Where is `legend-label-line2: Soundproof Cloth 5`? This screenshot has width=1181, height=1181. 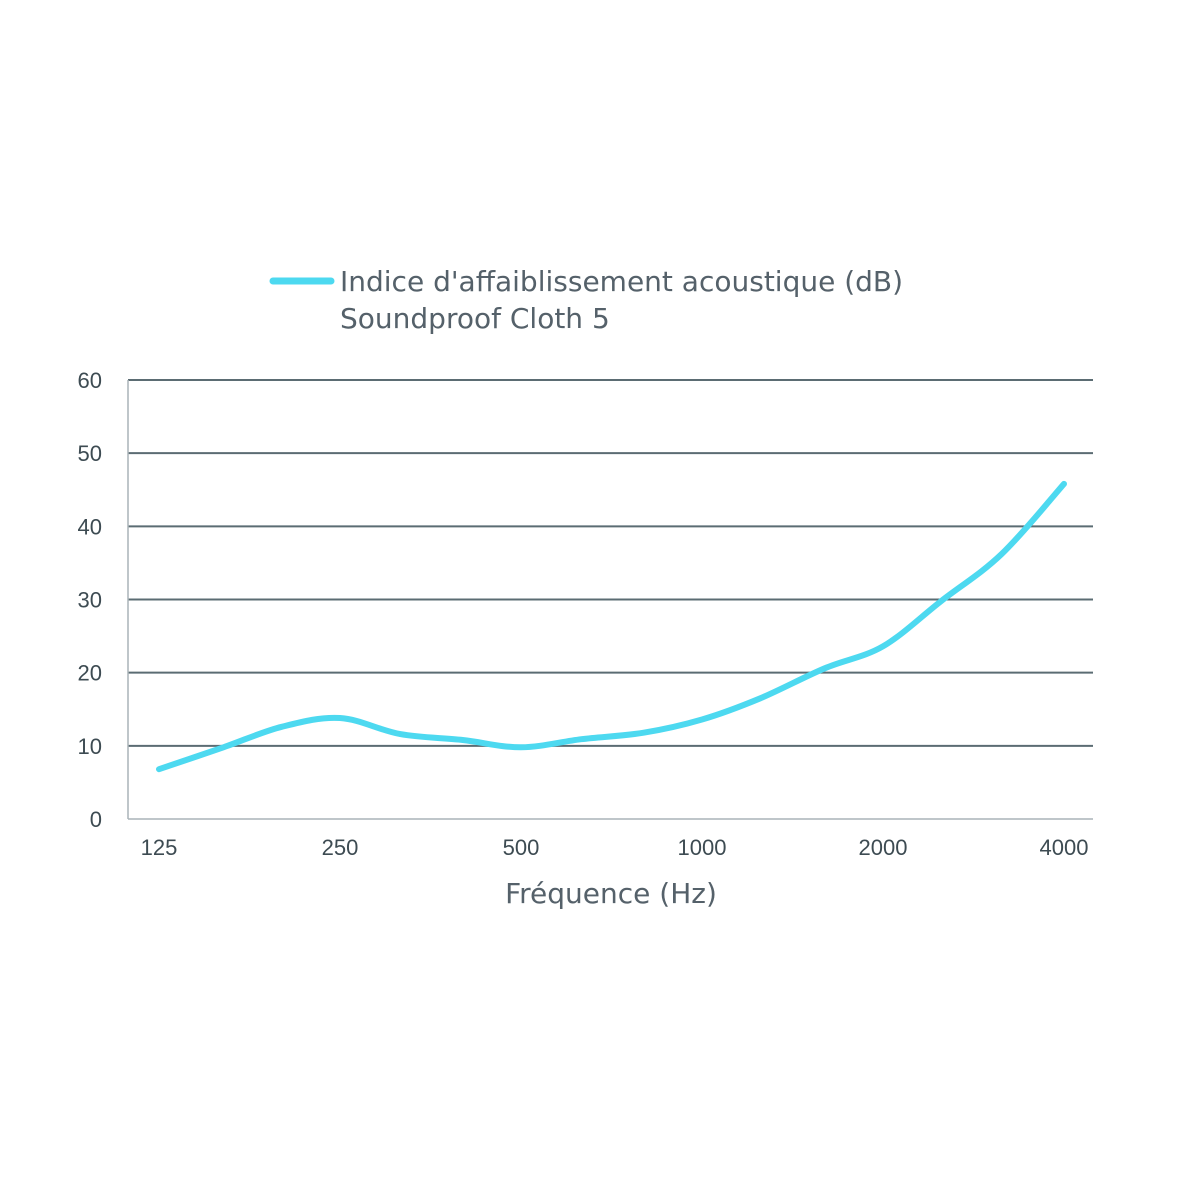 legend-label-line2: Soundproof Cloth 5 is located at coordinates (475, 318).